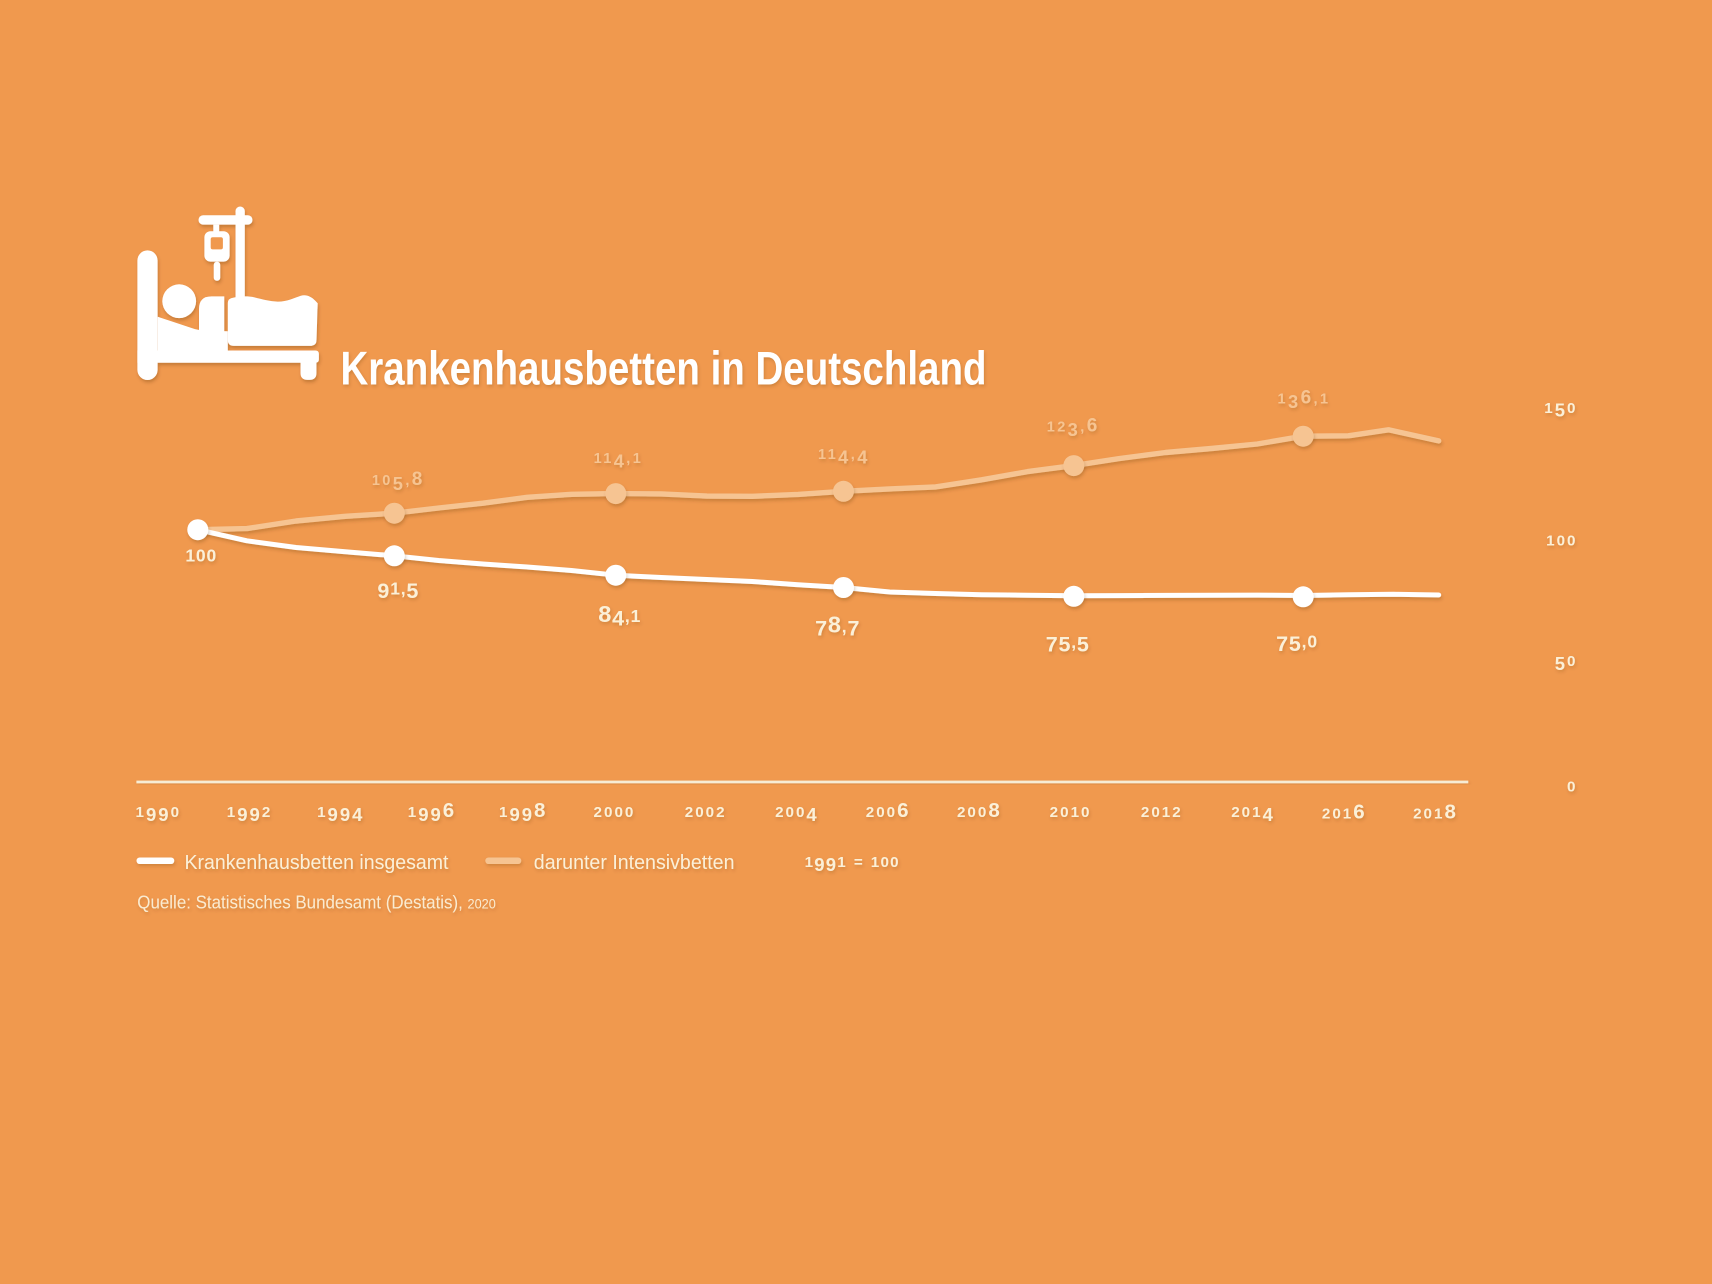  I want to click on svg-text: 0, so click(1572, 786).